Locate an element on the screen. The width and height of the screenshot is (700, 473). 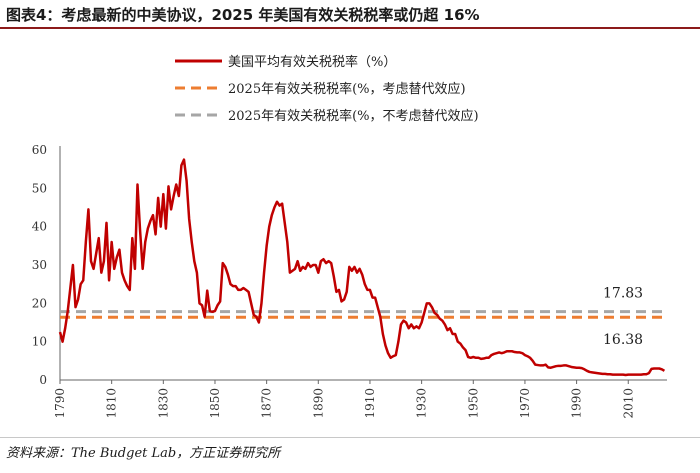
title-divider is located at coordinates (350, 28).